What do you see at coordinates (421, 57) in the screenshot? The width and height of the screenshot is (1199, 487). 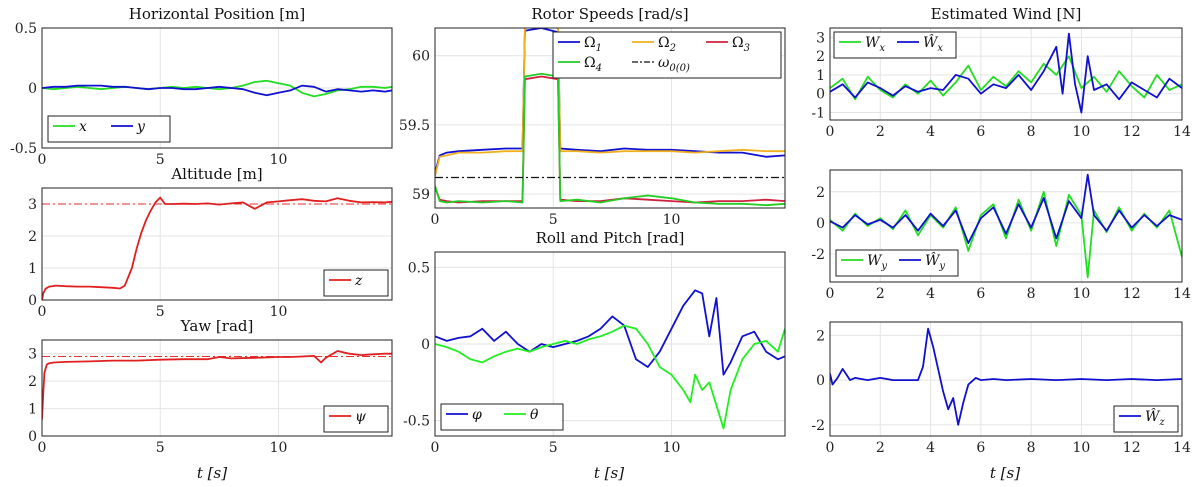 I see `y-tick-label: 60` at bounding box center [421, 57].